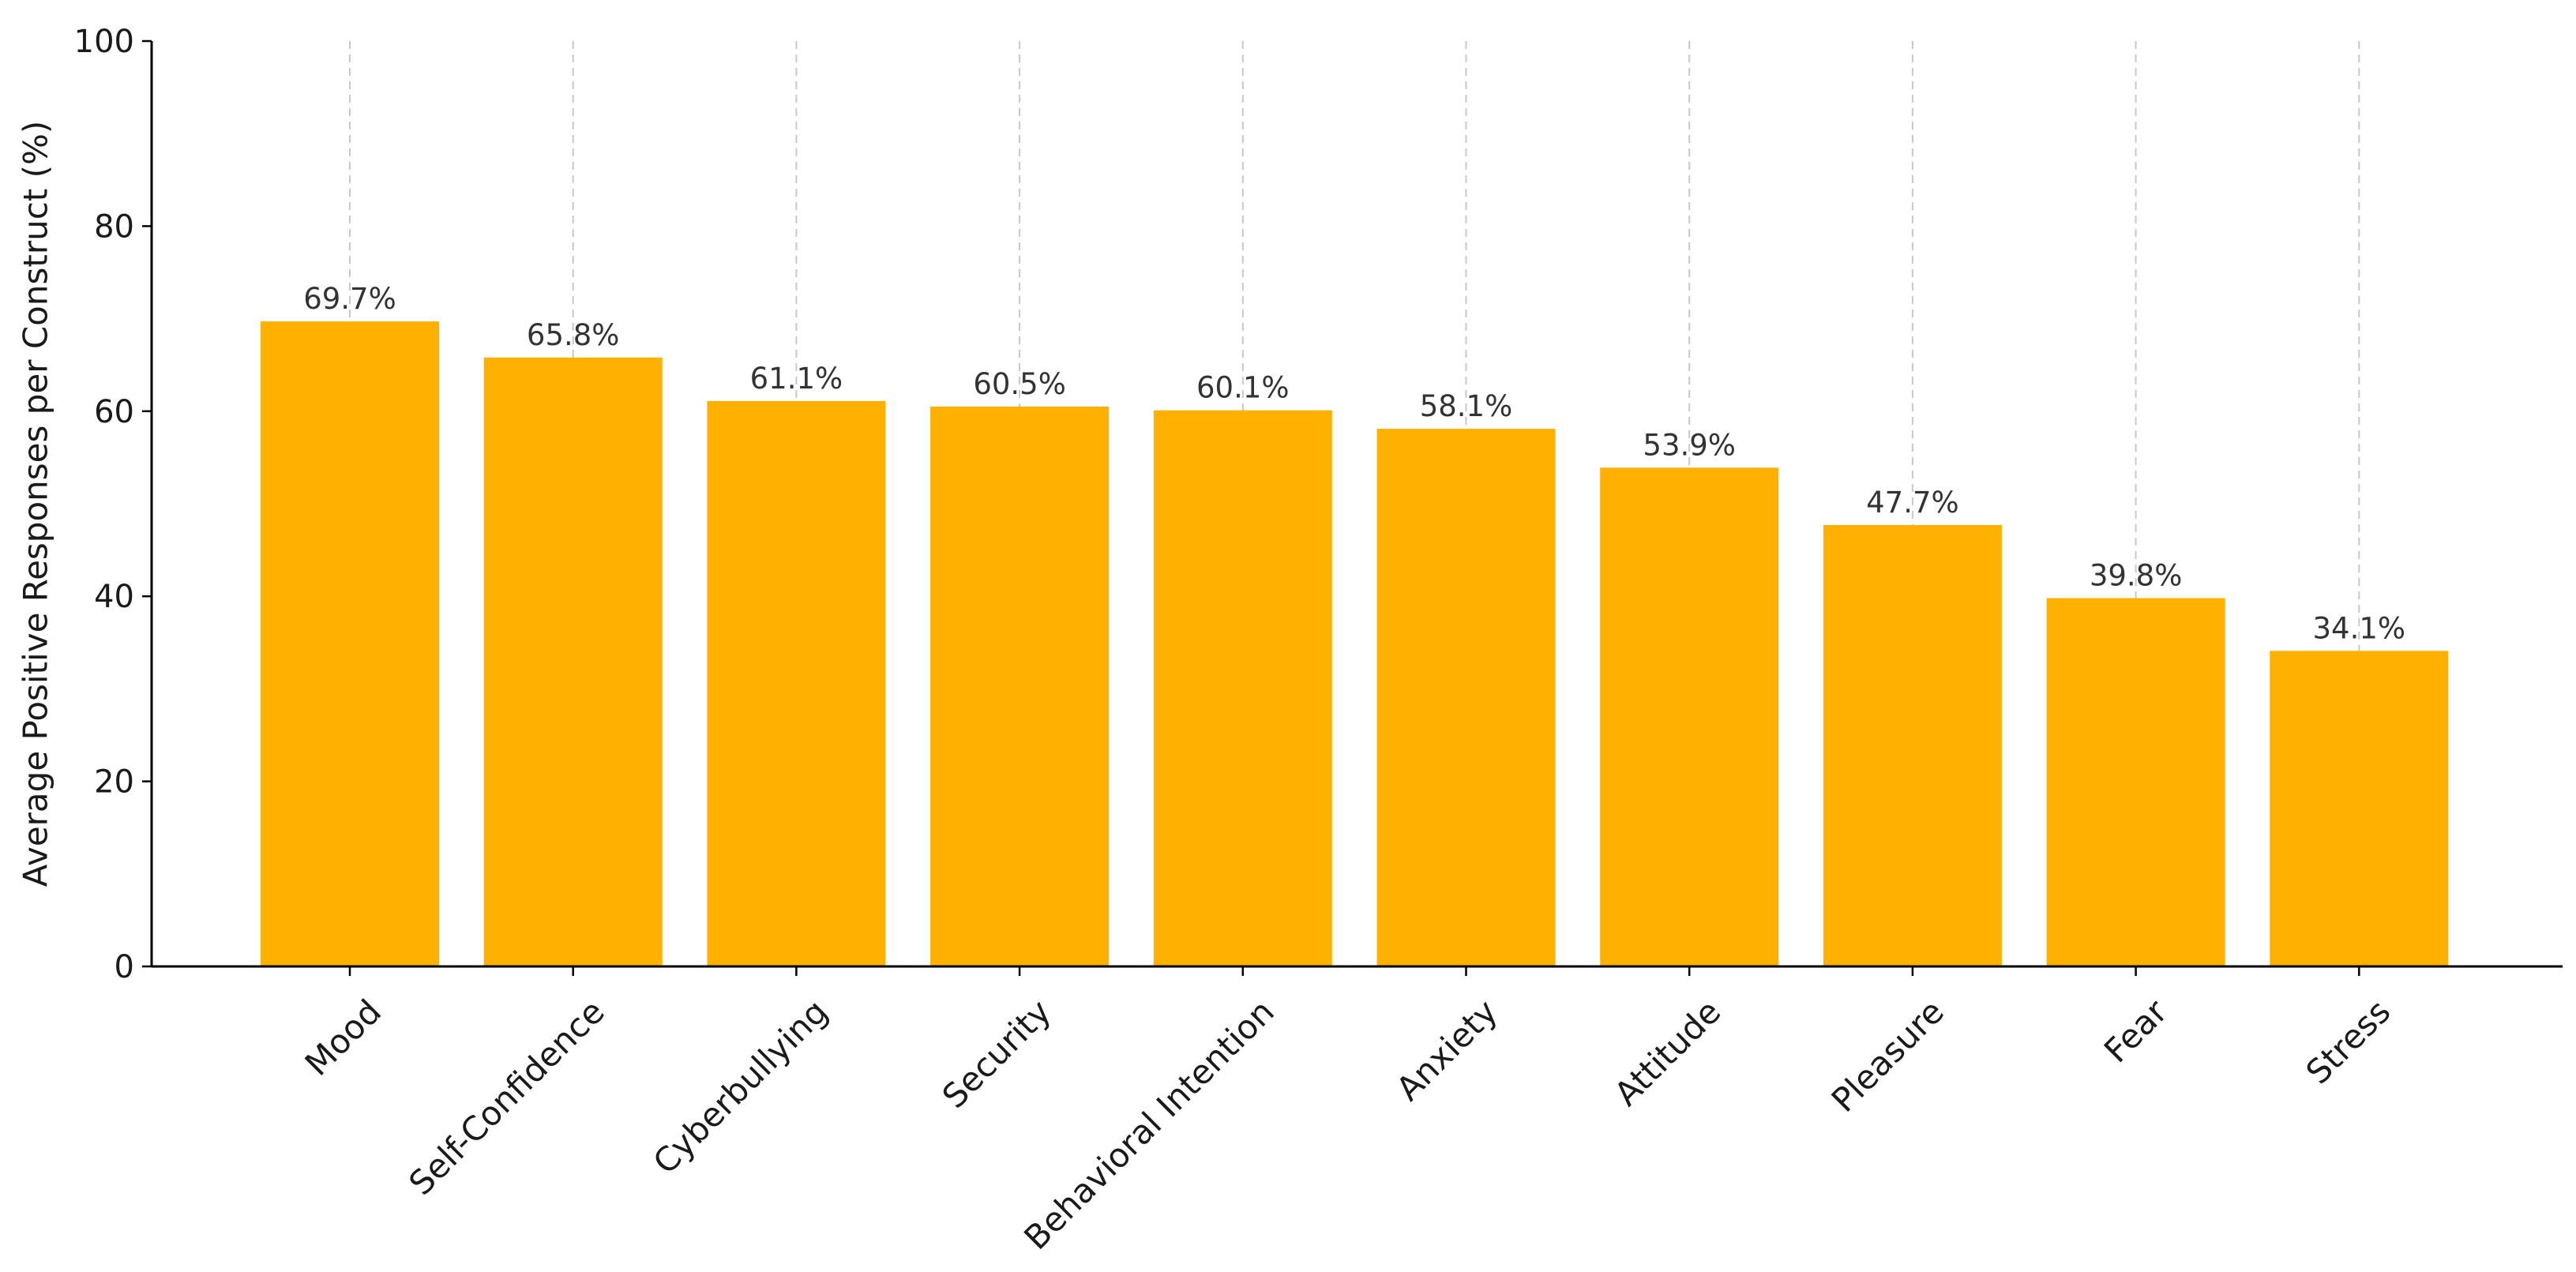 The image size is (2576, 1272). Describe the element at coordinates (573, 335) in the screenshot. I see `data-label: 65.8%` at that location.